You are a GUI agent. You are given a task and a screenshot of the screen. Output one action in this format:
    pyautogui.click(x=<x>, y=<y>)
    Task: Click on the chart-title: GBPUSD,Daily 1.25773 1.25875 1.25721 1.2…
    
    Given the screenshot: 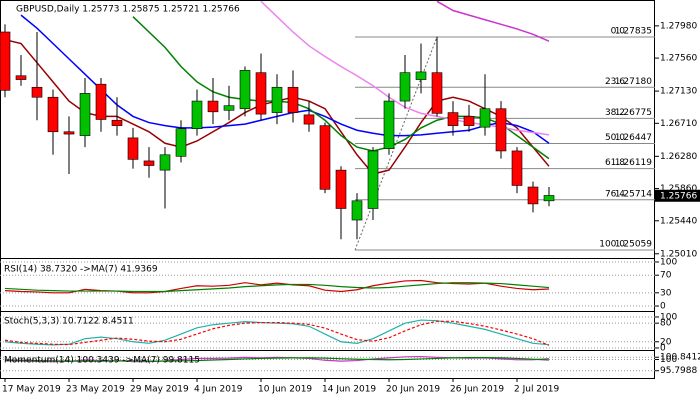 What is the action you would take?
    pyautogui.click(x=128, y=10)
    